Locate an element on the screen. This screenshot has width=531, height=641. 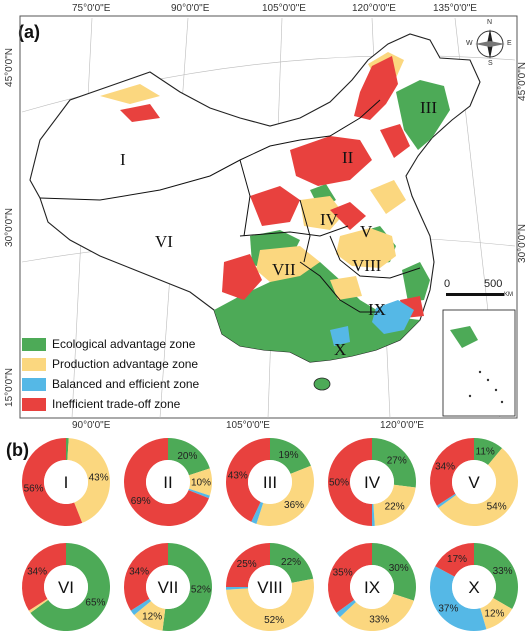
compass-n: N is located at coordinates (490, 22).